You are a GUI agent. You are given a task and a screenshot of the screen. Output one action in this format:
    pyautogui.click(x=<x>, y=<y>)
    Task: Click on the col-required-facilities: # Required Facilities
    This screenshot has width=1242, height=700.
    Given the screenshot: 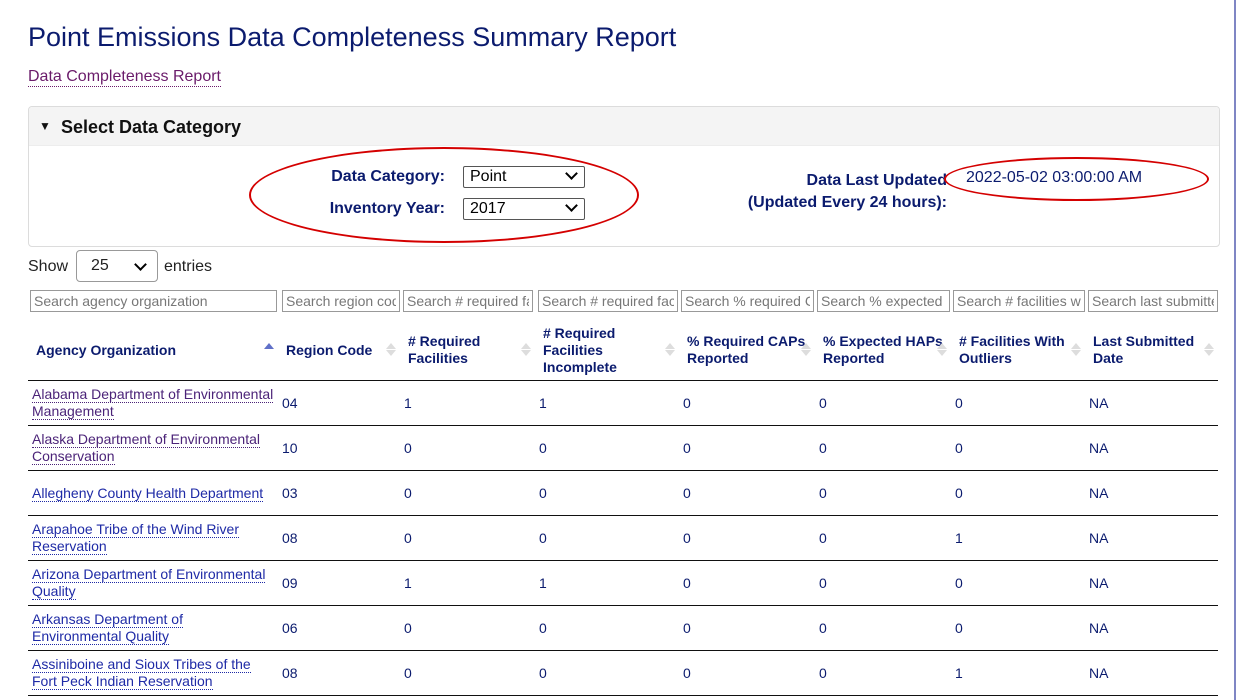 What is the action you would take?
    pyautogui.click(x=467, y=350)
    